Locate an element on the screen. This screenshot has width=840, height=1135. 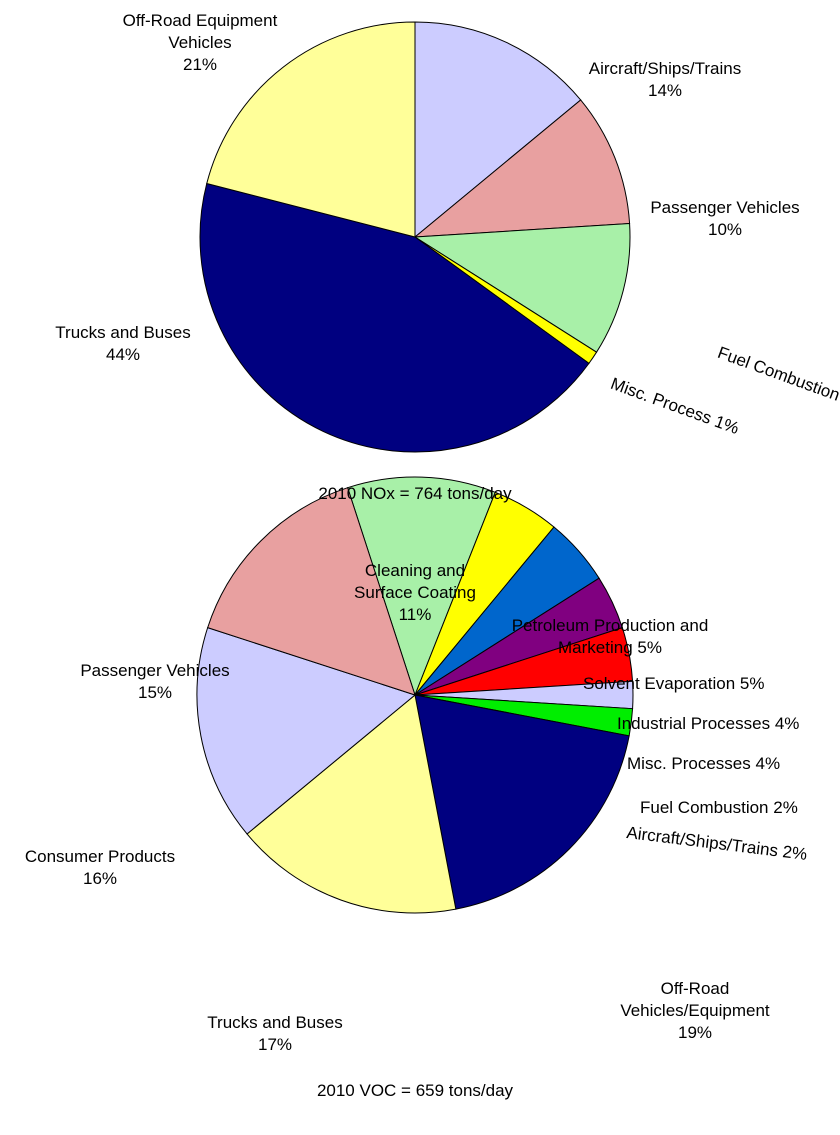
category-name: Fuel Combustion is located at coordinates (704, 807).